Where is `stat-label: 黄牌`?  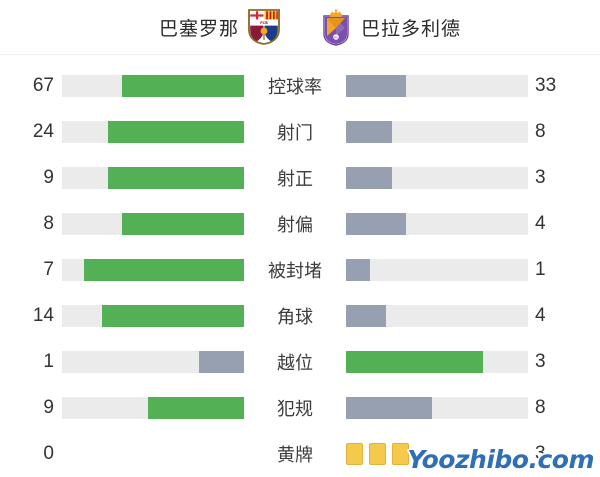 stat-label: 黄牌 is located at coordinates (295, 455).